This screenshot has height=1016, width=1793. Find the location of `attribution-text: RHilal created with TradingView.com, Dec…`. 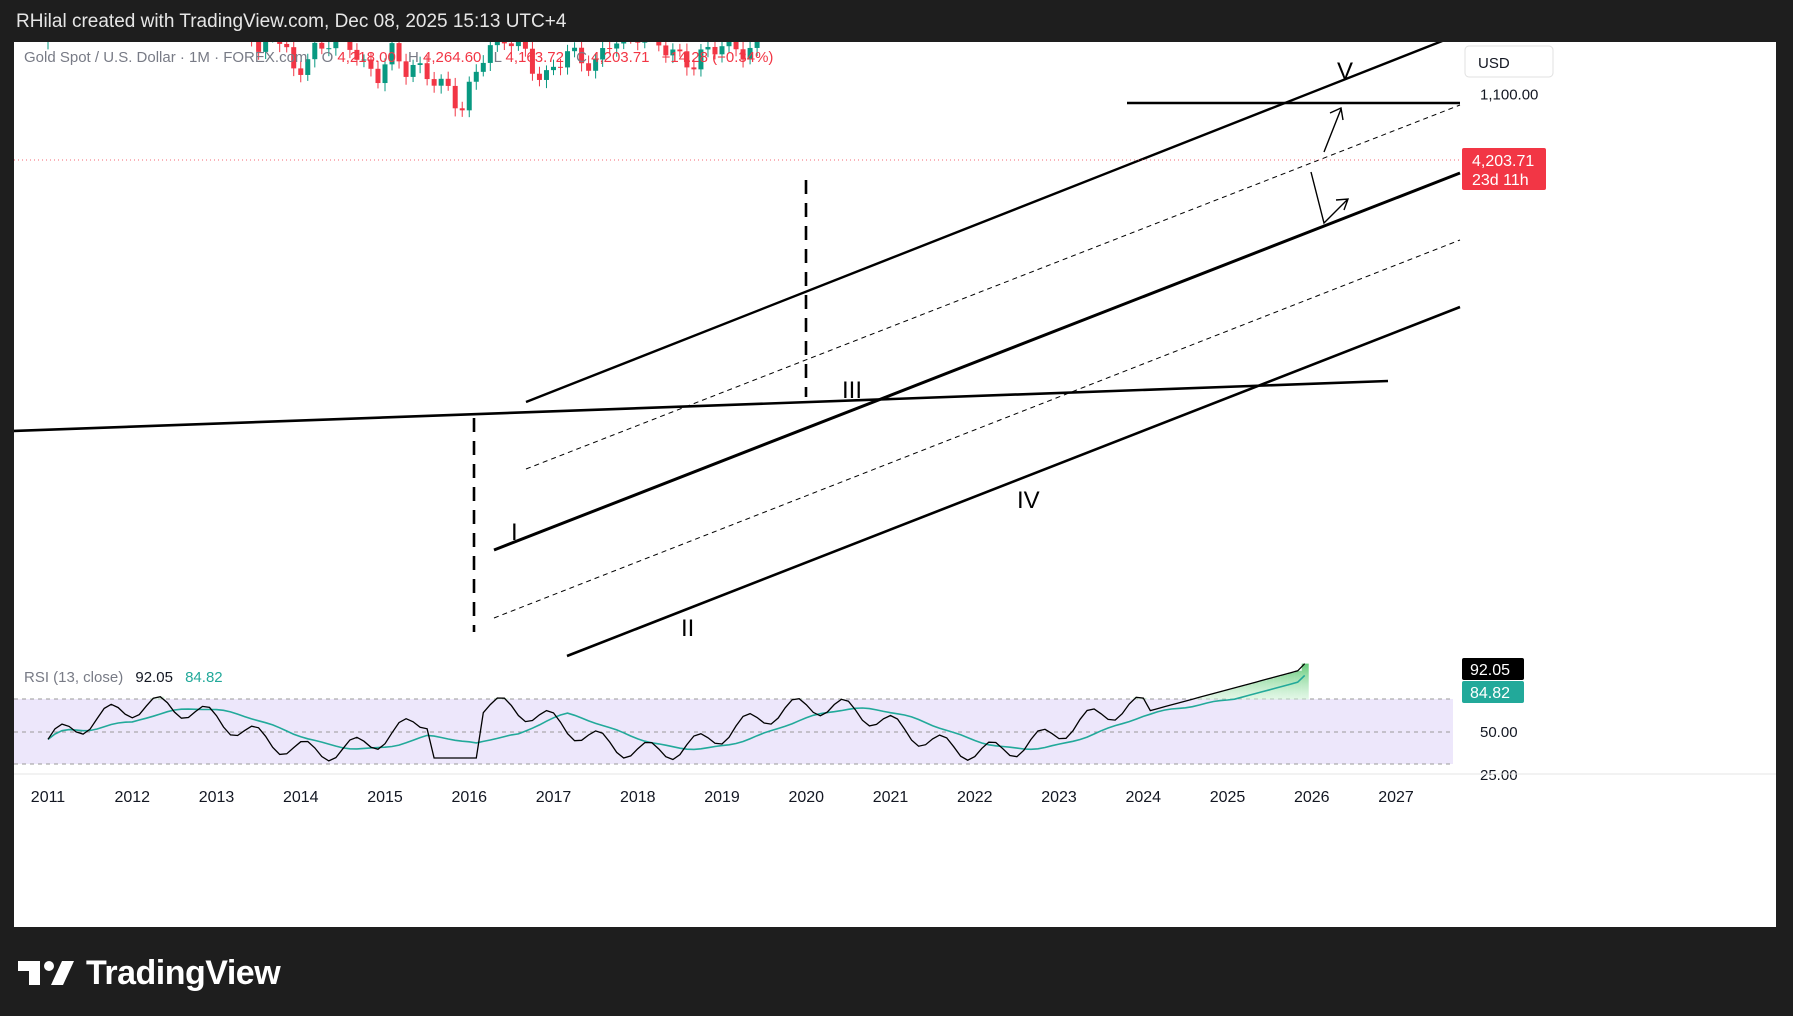

attribution-text: RHilal created with TradingView.com, Dec… is located at coordinates (291, 21).